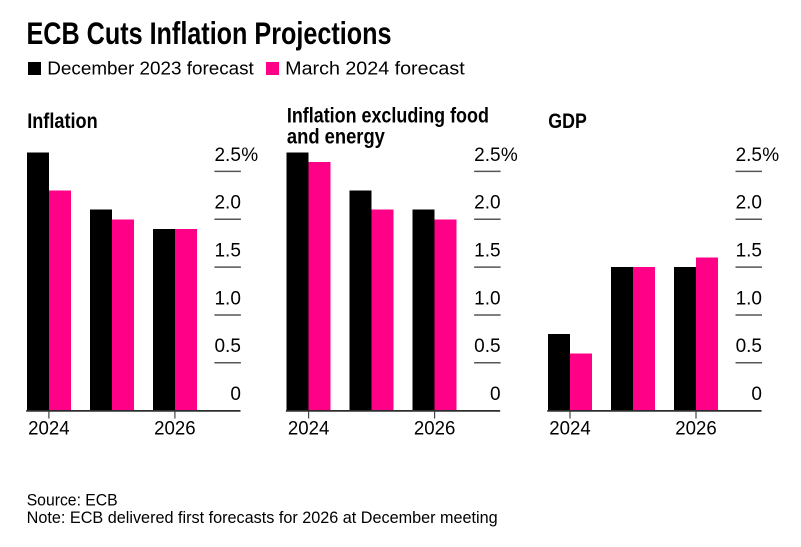 The image size is (801, 547). Describe the element at coordinates (72, 500) in the screenshot. I see `svg-text: Source: ECB` at that location.